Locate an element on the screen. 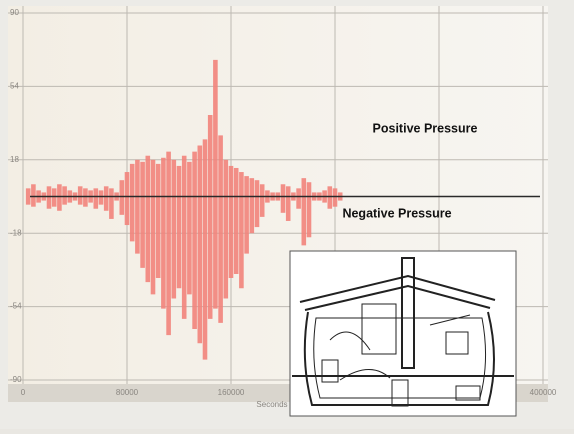  x-tick-label: 160000 is located at coordinates (231, 392).